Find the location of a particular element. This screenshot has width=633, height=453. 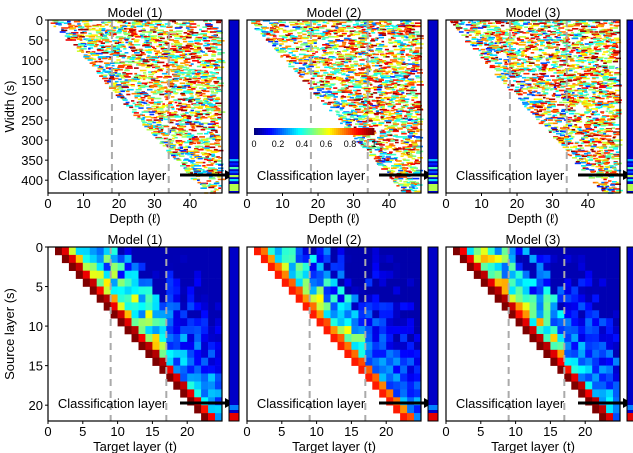

side-strip-stripes is located at coordinates (234, 175).